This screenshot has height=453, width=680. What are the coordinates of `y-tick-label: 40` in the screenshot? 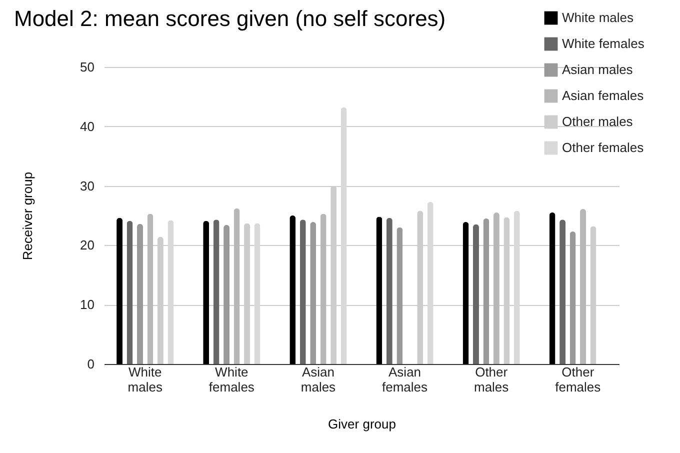 It's located at (87, 126).